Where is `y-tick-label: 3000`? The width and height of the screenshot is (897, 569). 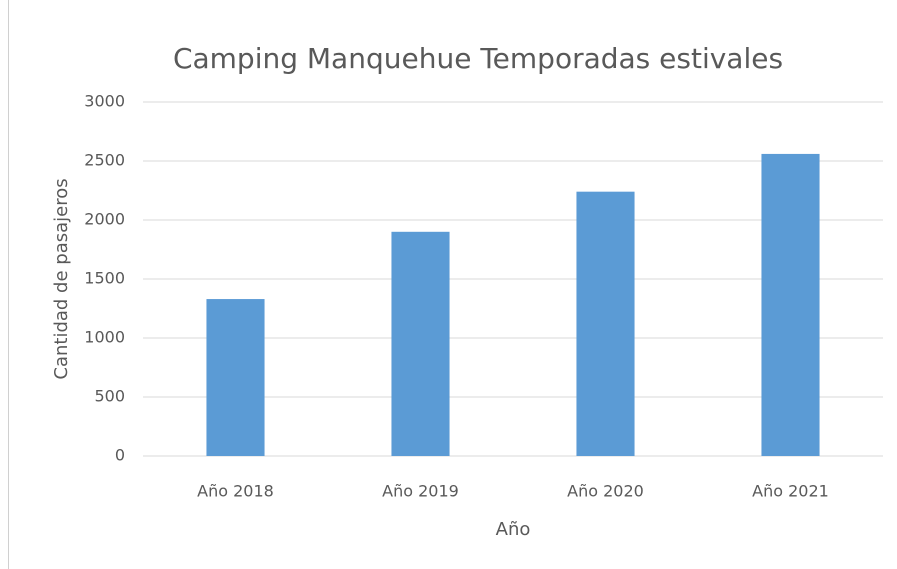
y-tick-label: 3000 is located at coordinates (104, 101).